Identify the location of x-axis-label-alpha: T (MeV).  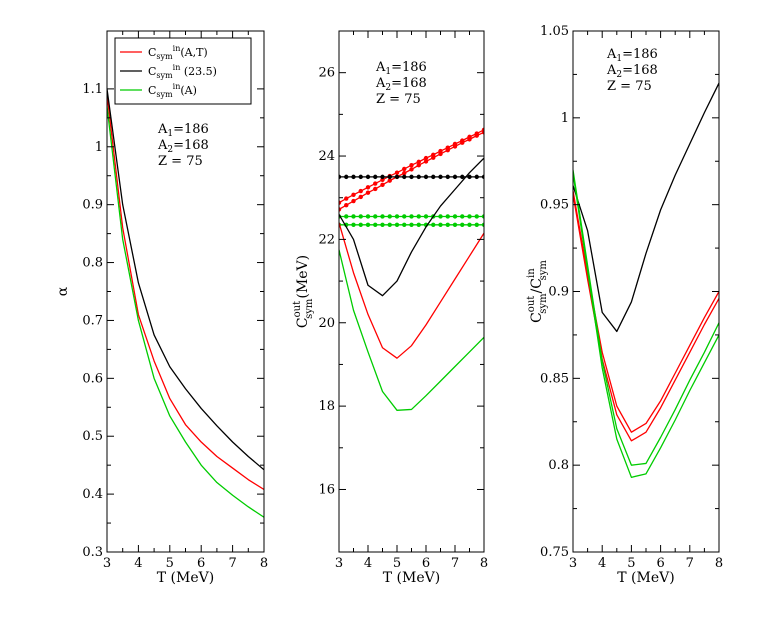
(185, 578).